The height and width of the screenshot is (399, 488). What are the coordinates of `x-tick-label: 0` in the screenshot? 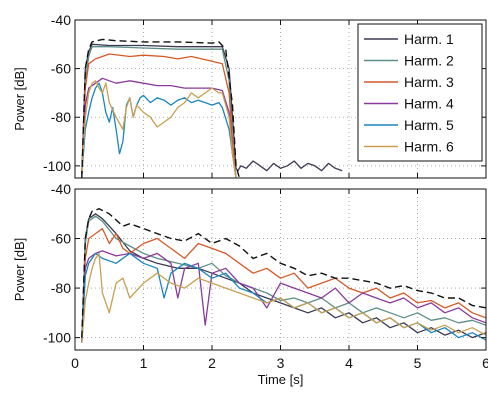 It's located at (75, 363).